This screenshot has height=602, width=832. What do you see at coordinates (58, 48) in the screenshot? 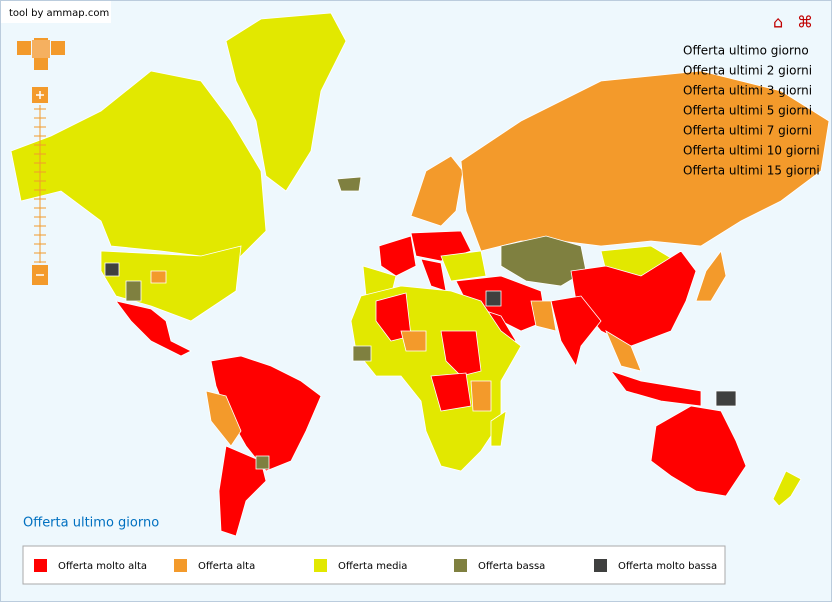
I see `pan-right` at bounding box center [58, 48].